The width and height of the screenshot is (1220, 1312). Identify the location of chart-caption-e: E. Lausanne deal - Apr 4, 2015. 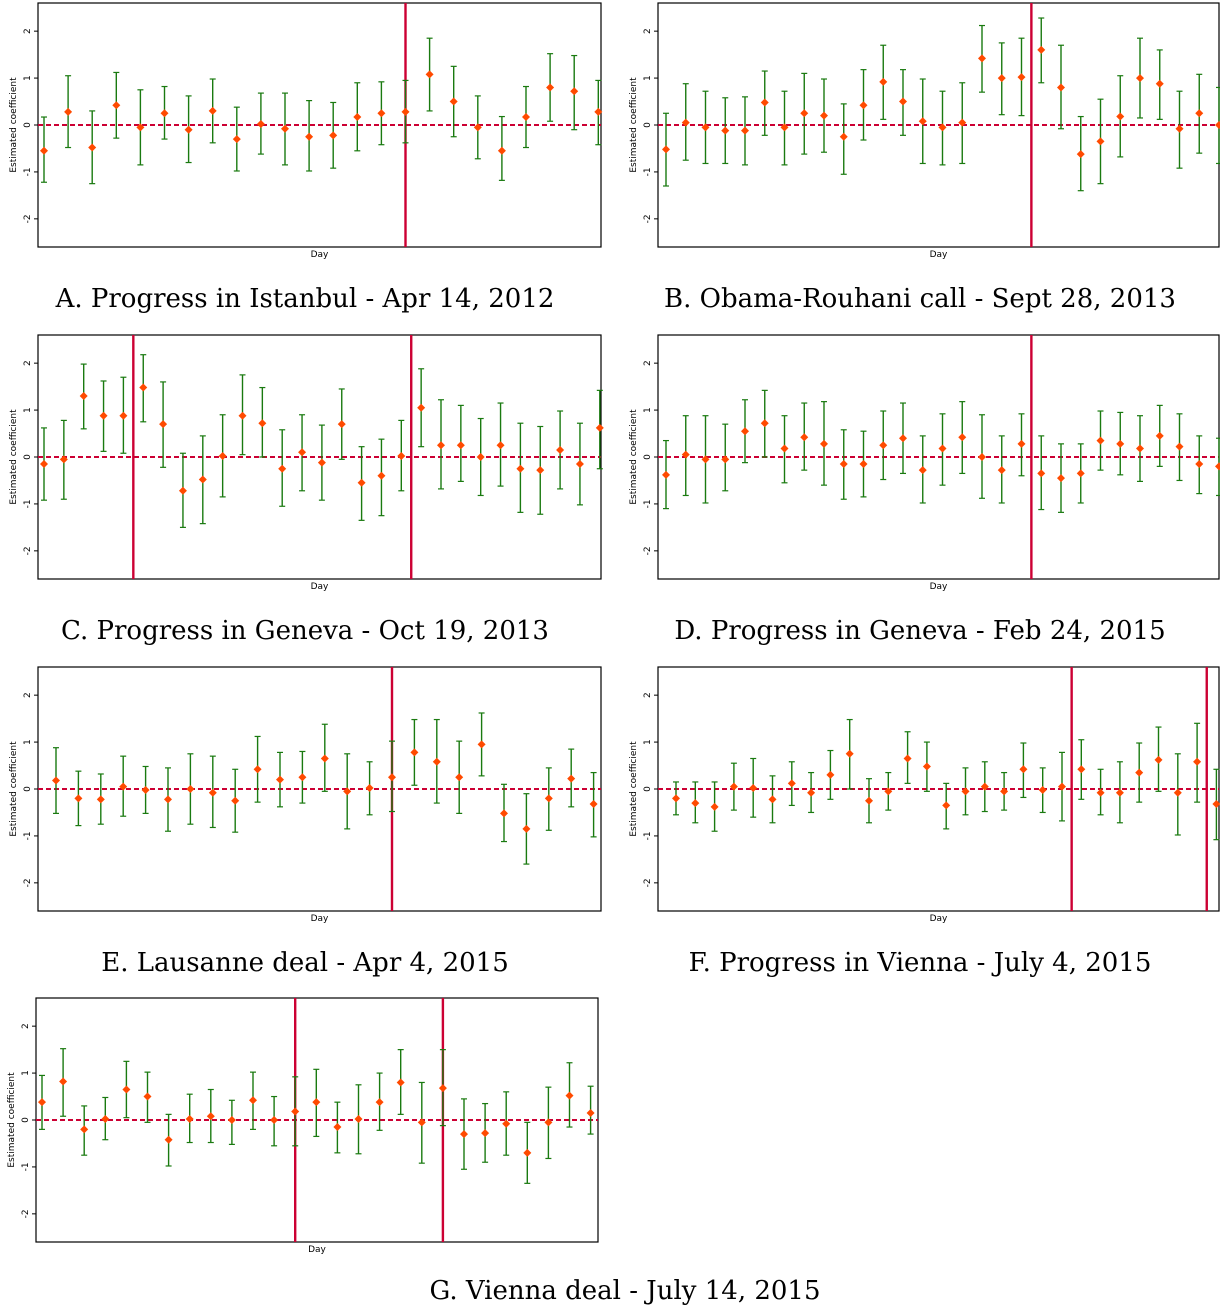
(305, 963).